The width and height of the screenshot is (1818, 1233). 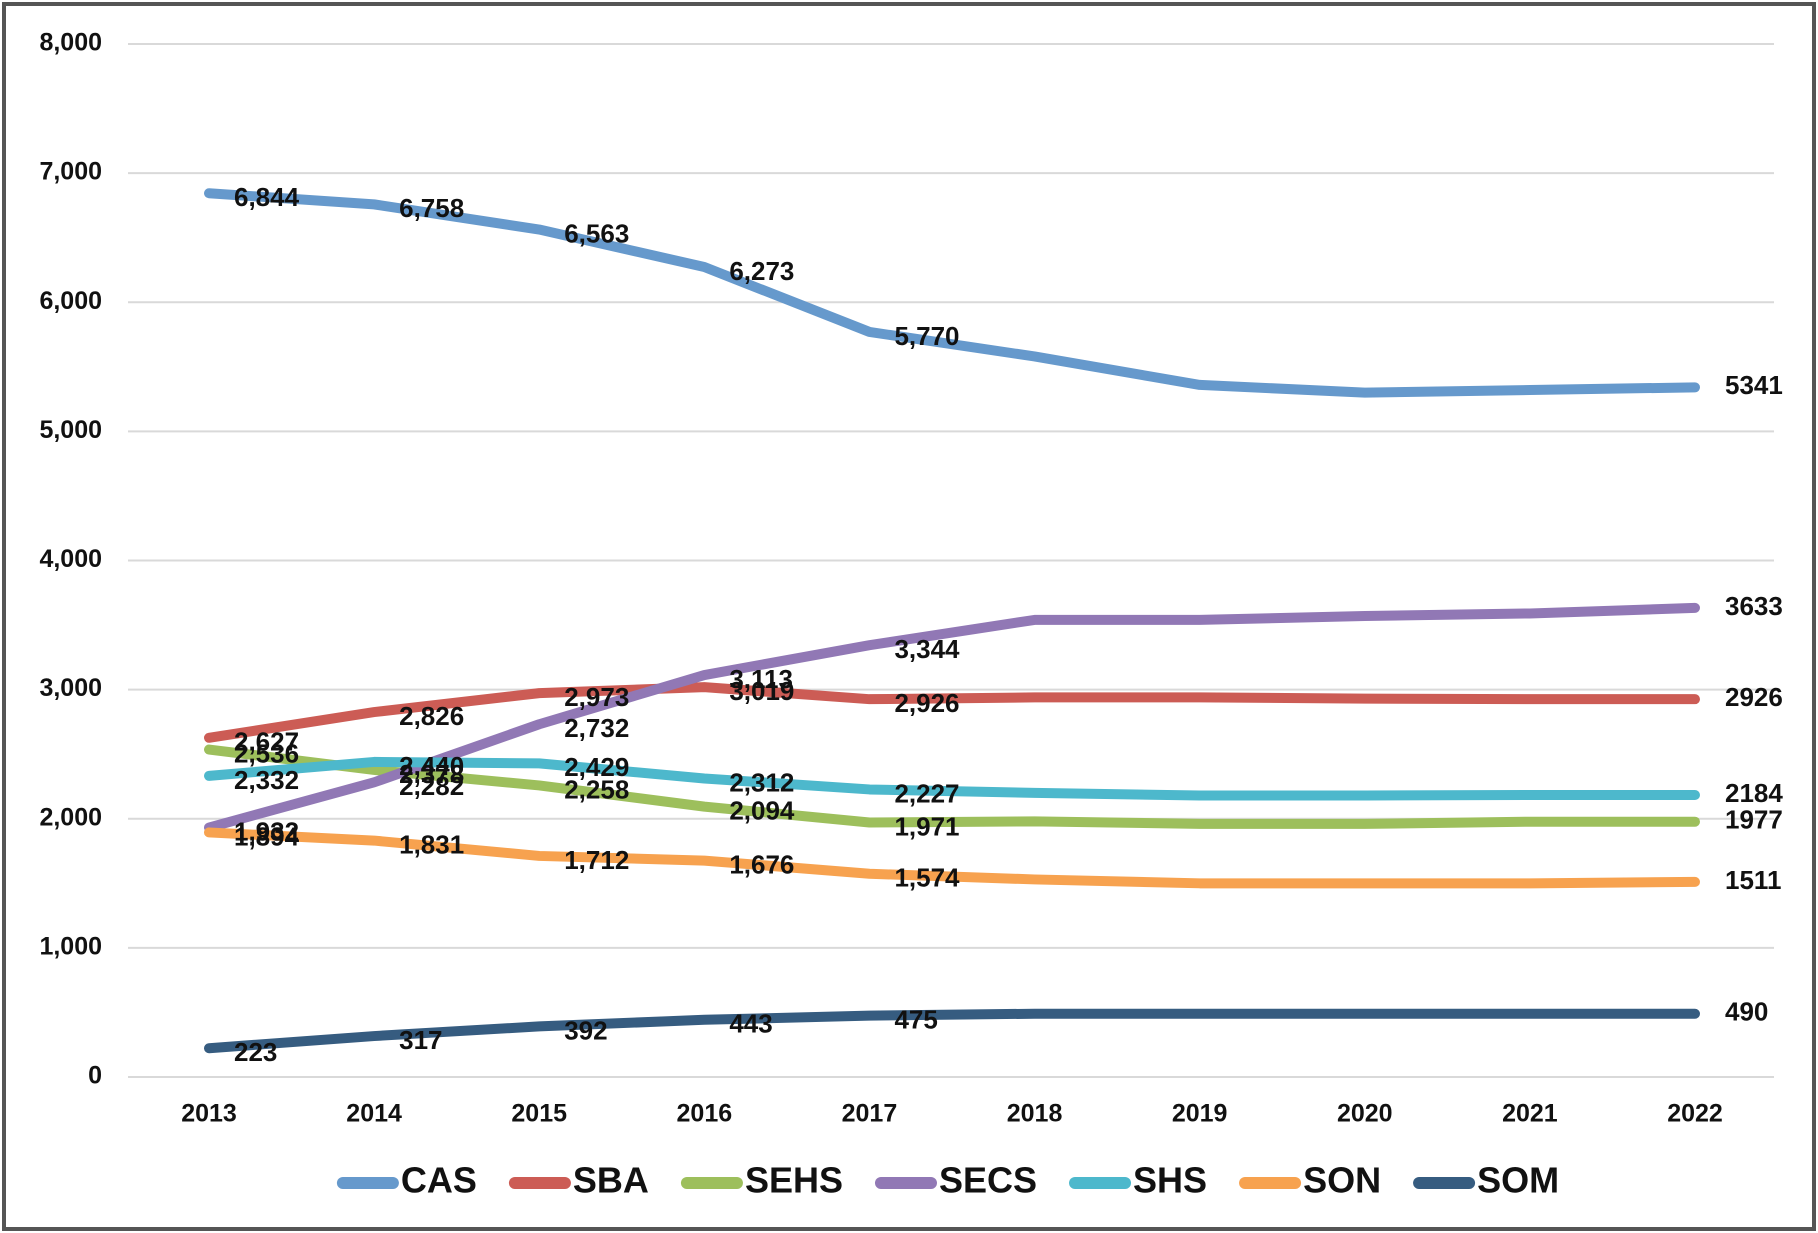 I want to click on data-label: 2,732, so click(x=596, y=728).